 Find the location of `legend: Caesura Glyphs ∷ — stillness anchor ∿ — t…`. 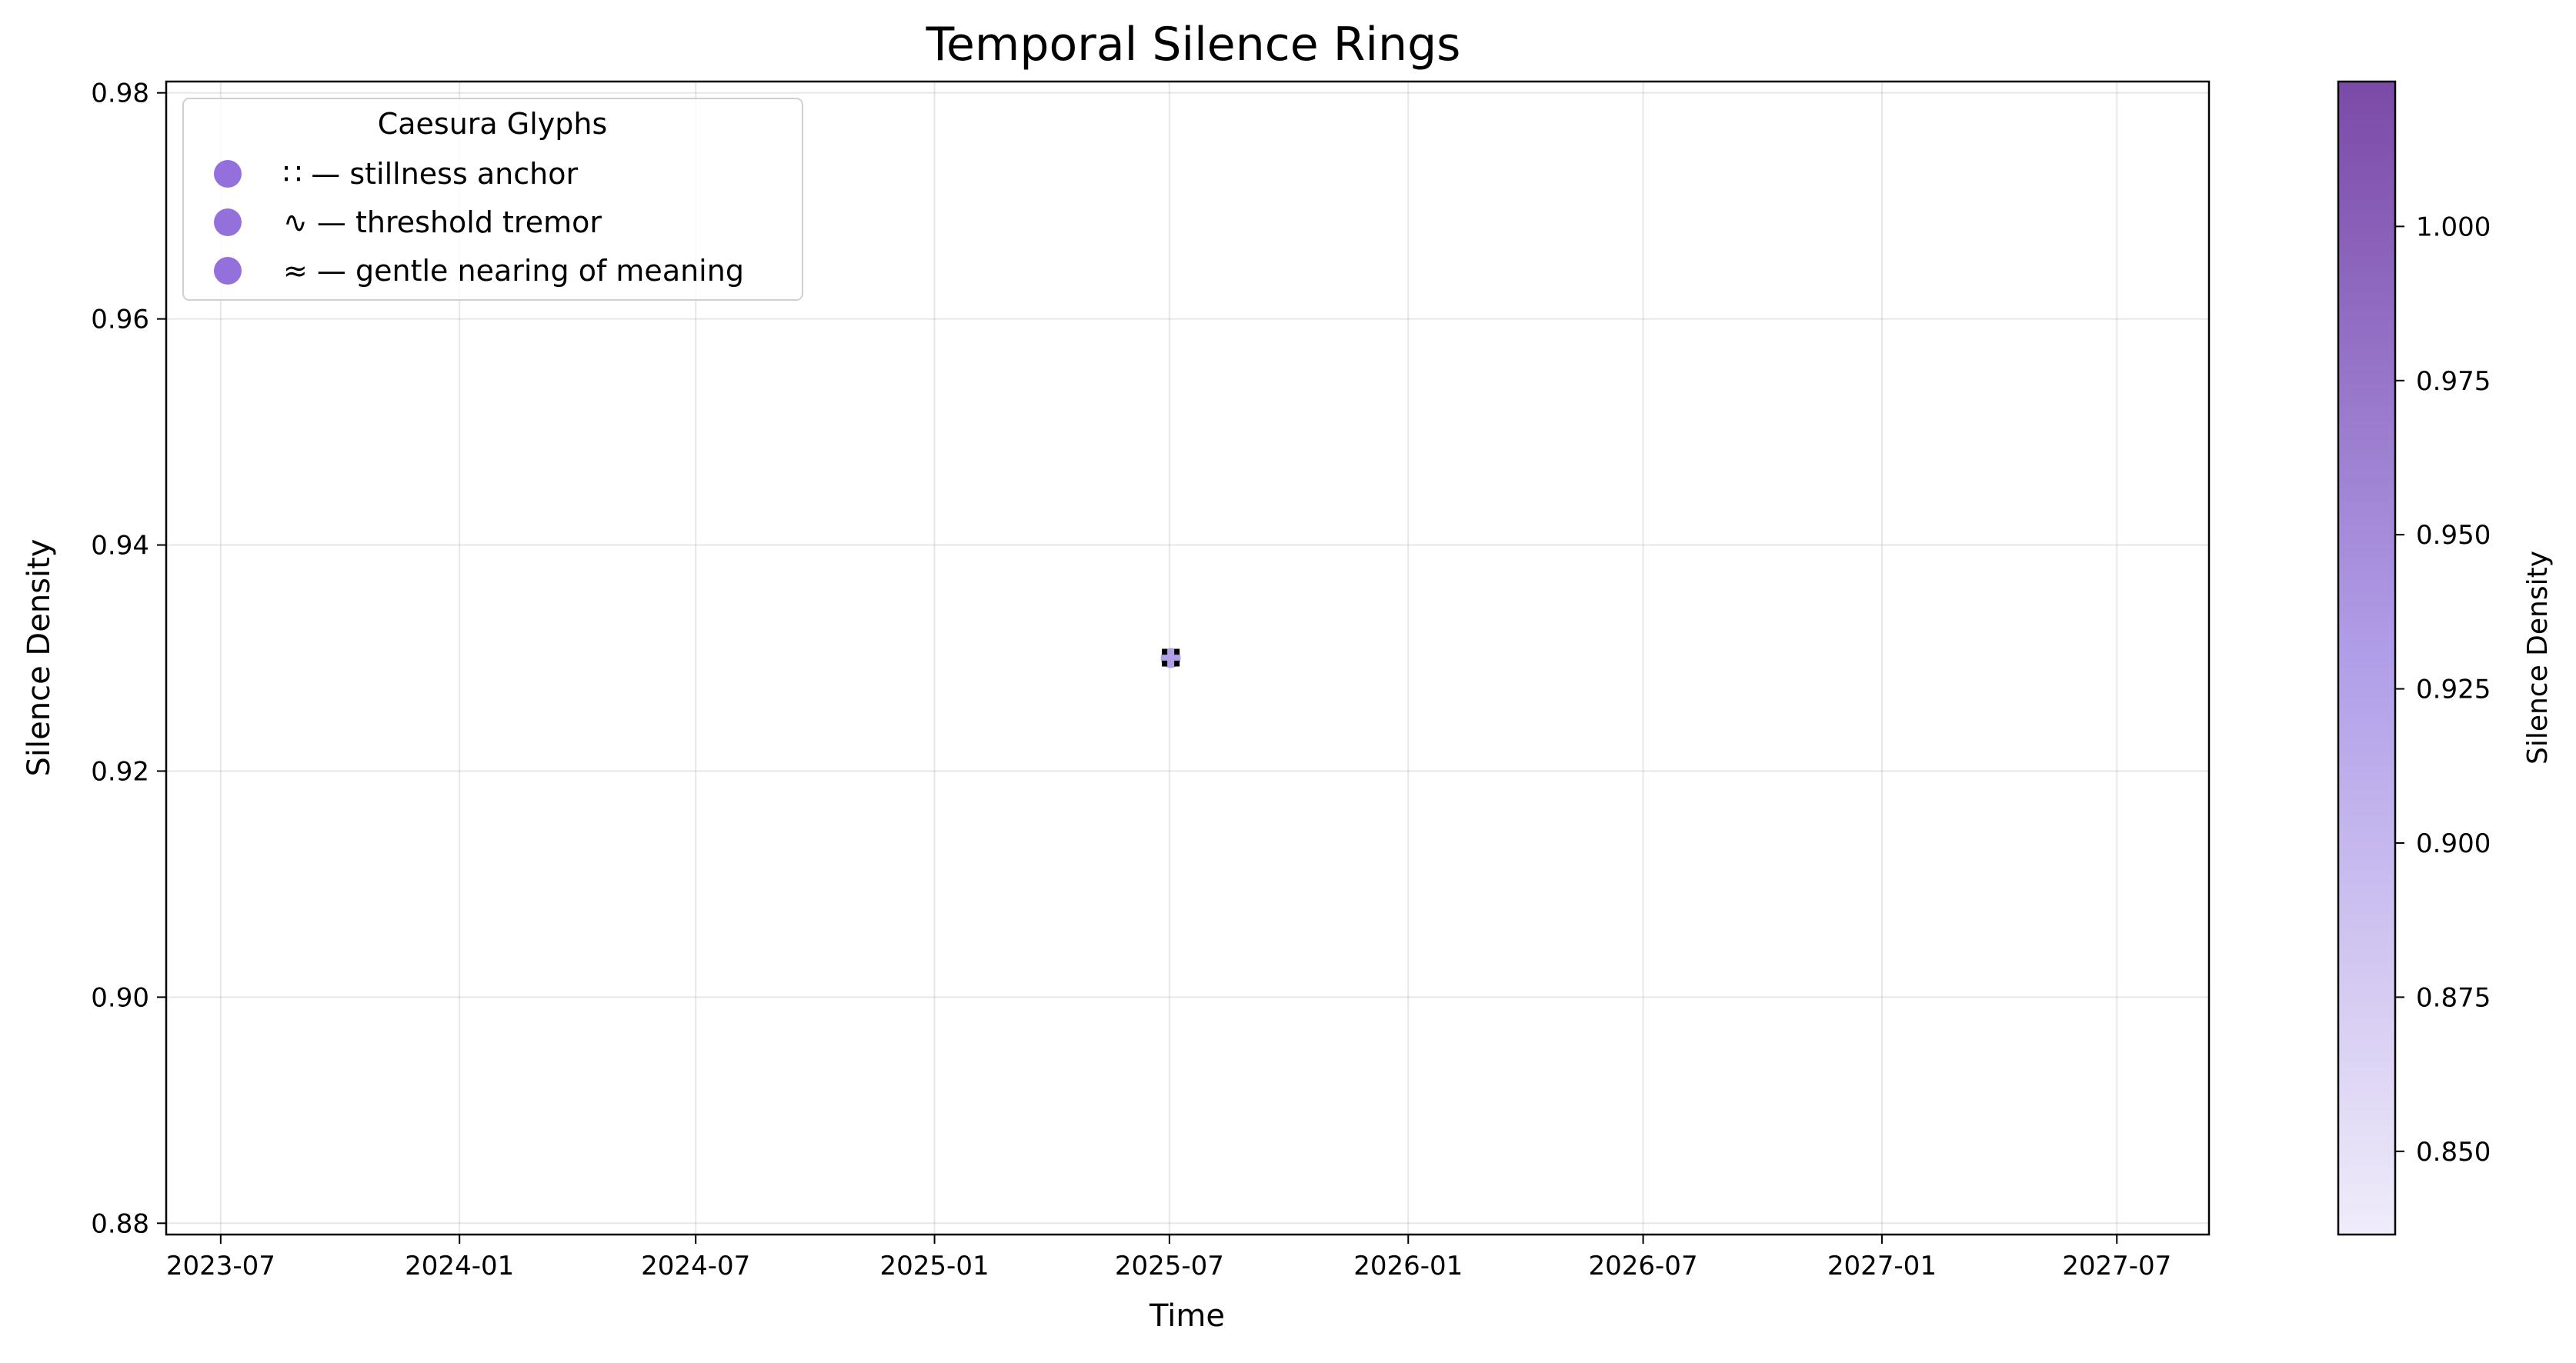

legend: Caesura Glyphs ∷ — stillness anchor ∿ — t… is located at coordinates (493, 199).